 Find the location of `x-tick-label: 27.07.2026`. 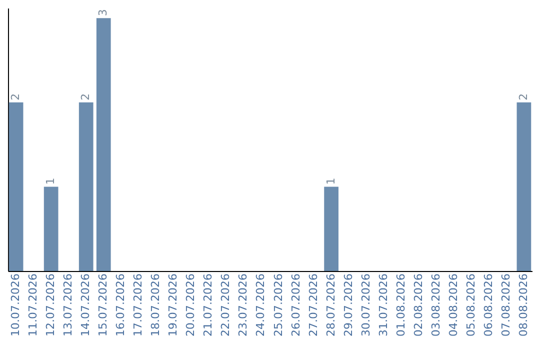

x-tick-label: 27.07.2026 is located at coordinates (313, 305).